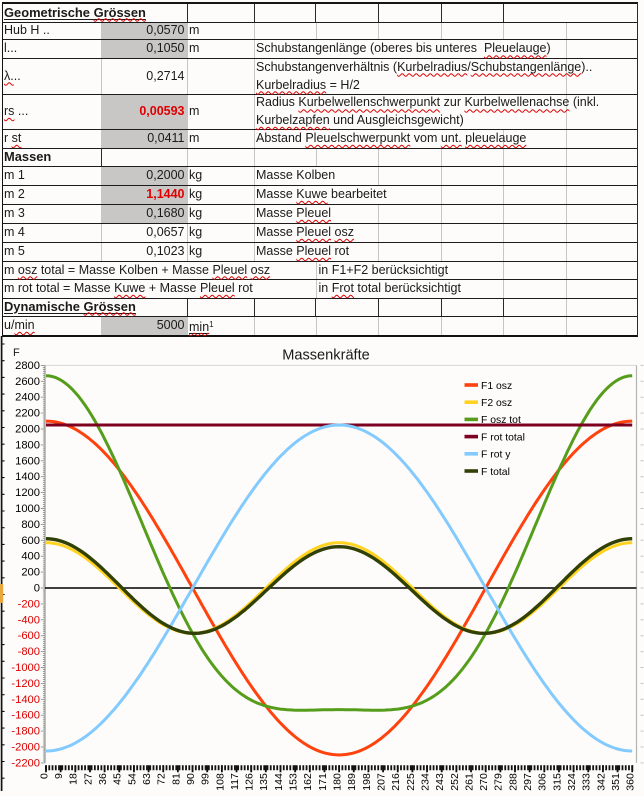 This screenshot has height=796, width=644. What do you see at coordinates (338, 782) in the screenshot?
I see `svg-text: 180` at bounding box center [338, 782].